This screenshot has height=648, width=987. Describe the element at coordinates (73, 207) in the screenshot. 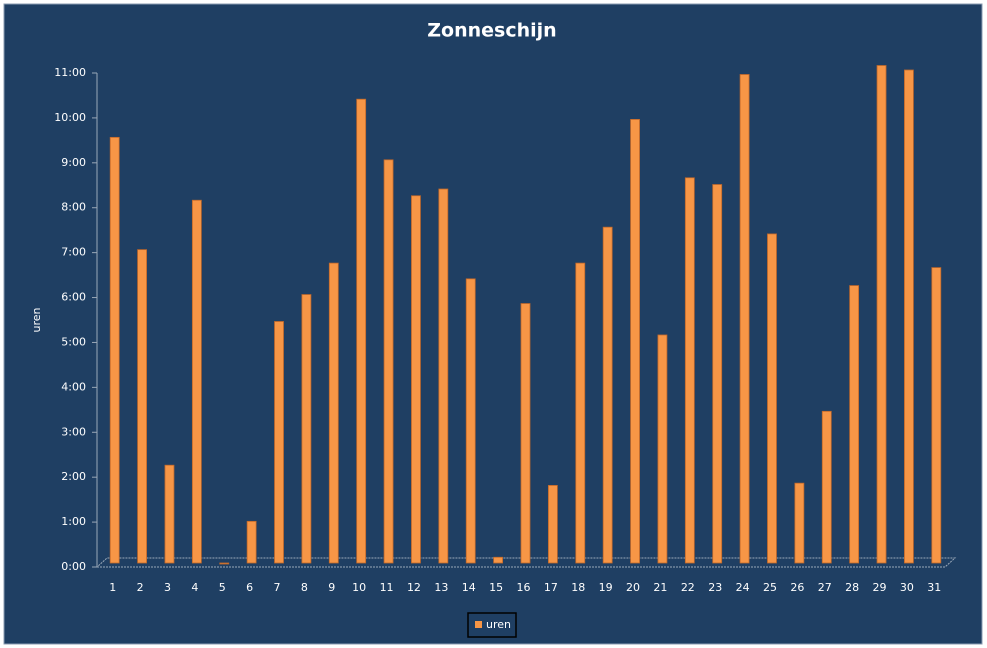

I see `y-tick-label: 8:00` at that location.